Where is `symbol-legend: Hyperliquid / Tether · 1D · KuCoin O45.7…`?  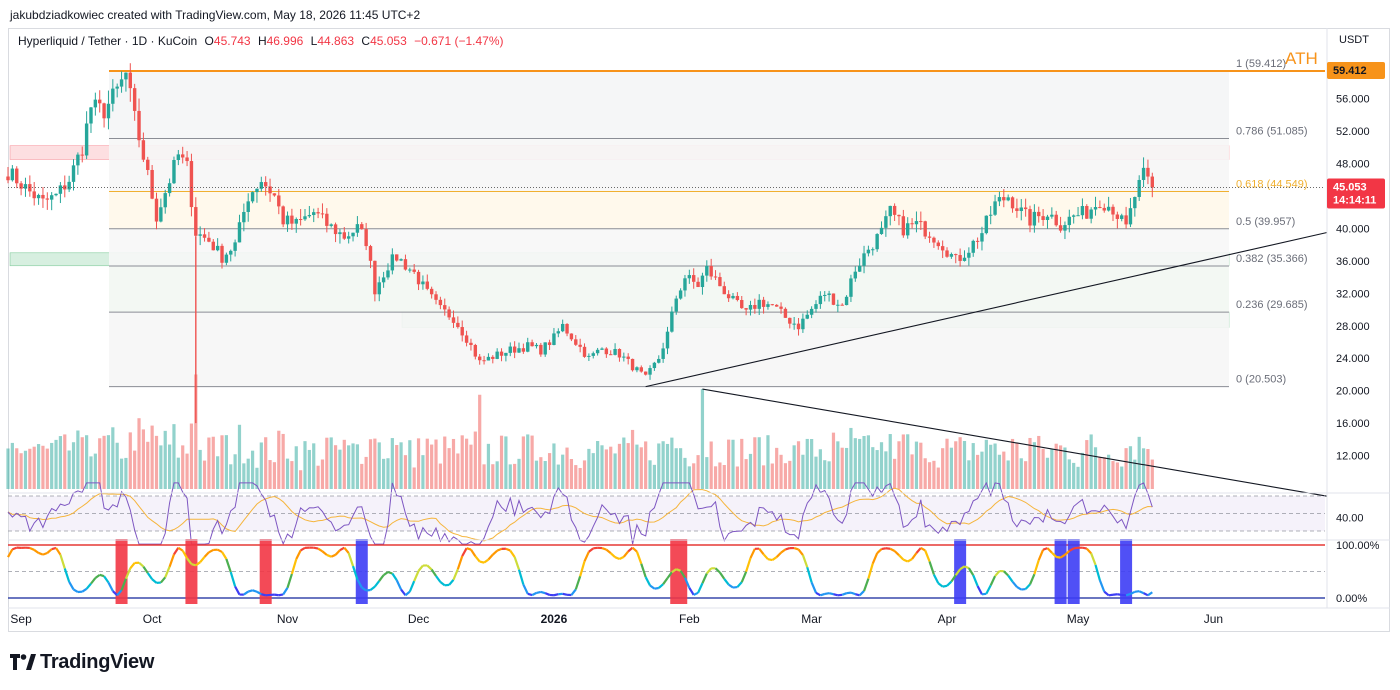
symbol-legend: Hyperliquid / Tether · 1D · KuCoin O45.7… is located at coordinates (261, 41).